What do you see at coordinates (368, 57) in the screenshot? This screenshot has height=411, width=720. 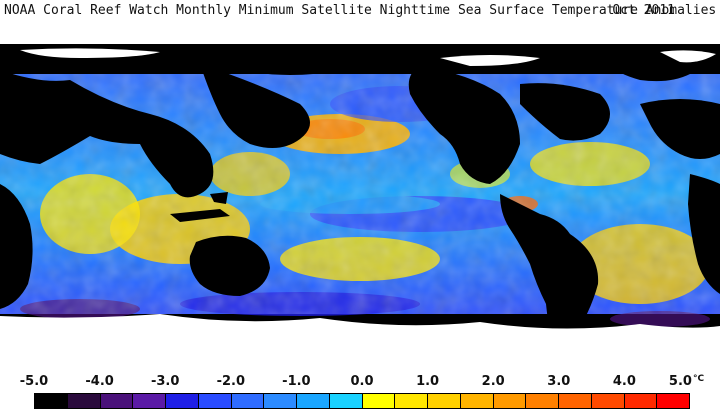 I see `sea-ice` at bounding box center [368, 57].